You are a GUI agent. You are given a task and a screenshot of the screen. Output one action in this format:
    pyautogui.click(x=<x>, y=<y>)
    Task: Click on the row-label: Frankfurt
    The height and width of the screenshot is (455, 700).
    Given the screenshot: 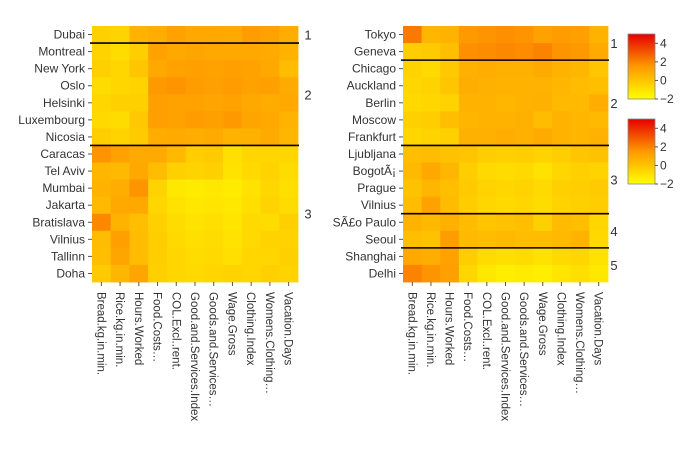 What is the action you would take?
    pyautogui.click(x=372, y=137)
    